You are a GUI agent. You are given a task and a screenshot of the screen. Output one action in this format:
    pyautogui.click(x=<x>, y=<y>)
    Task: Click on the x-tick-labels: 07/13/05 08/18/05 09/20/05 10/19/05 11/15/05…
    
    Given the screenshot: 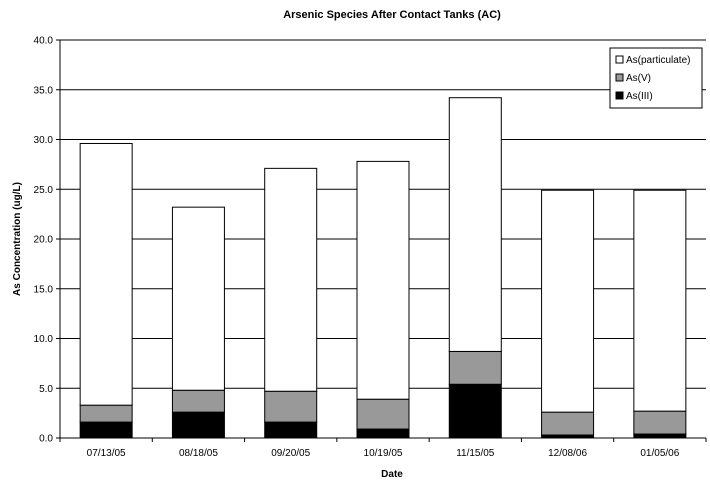 What is the action you would take?
    pyautogui.click(x=383, y=453)
    